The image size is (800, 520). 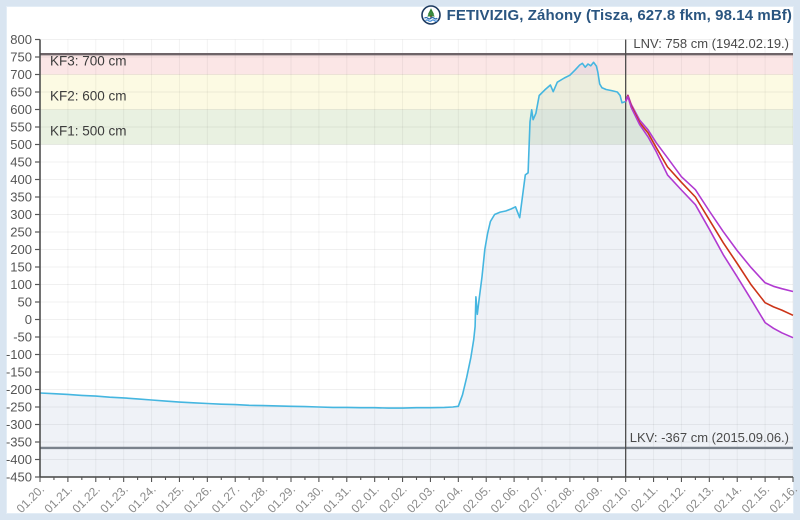 What do you see at coordinates (699, 498) in the screenshot?
I see `x-tick-label: 02.13.` at bounding box center [699, 498].